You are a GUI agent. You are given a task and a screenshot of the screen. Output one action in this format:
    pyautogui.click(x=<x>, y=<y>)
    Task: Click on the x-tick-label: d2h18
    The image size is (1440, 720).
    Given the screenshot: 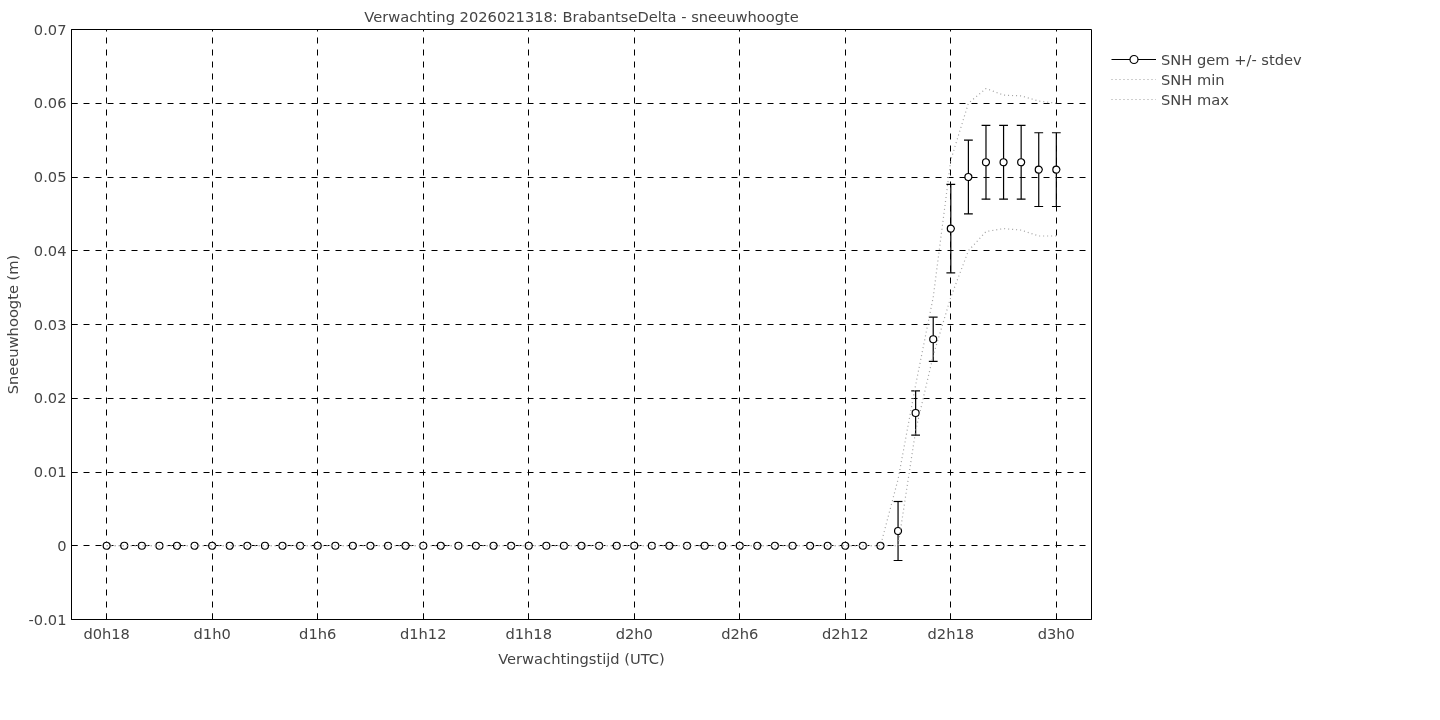 What is the action you would take?
    pyautogui.click(x=951, y=633)
    